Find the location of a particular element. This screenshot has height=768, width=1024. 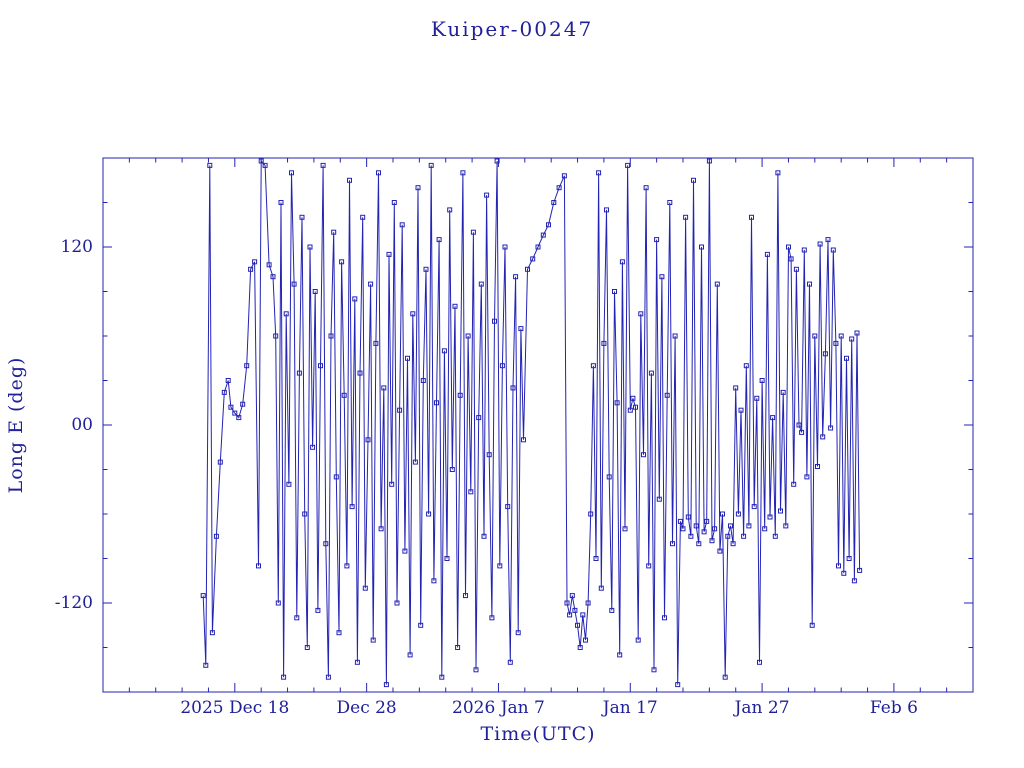

x-tick-label: 2026 Jan 7 is located at coordinates (498, 708).